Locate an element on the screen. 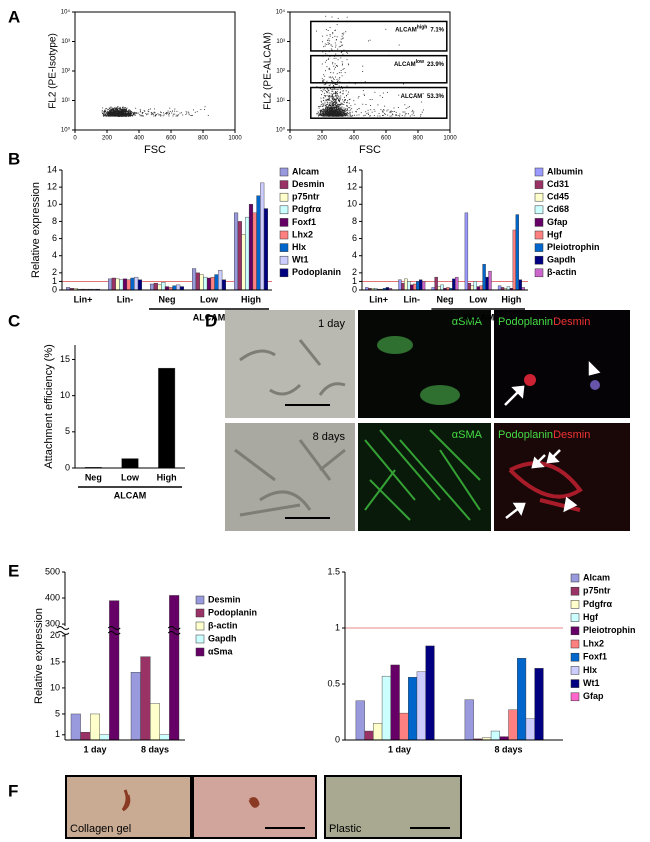 Image resolution: width=650 pixels, height=842 pixels. x-tick-label: 1000 is located at coordinates (450, 139).